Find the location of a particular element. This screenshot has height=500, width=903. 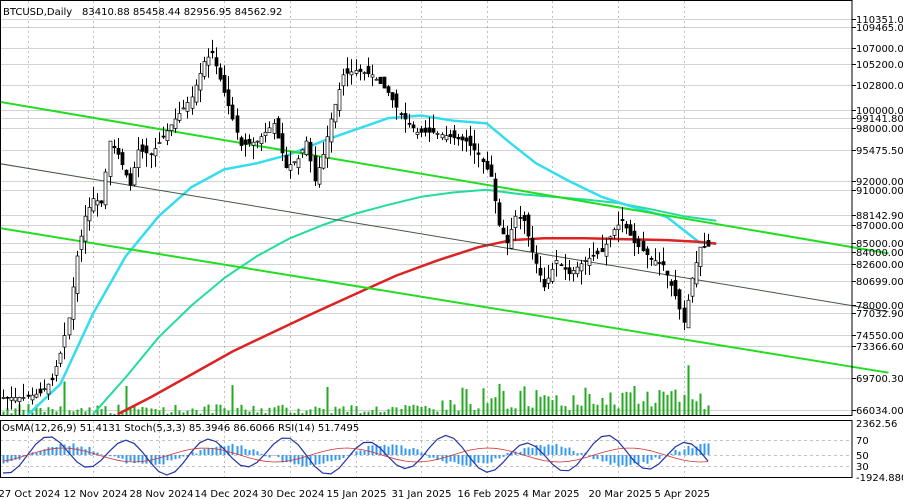

y-tick-label: 91000.00 is located at coordinates (879, 191).